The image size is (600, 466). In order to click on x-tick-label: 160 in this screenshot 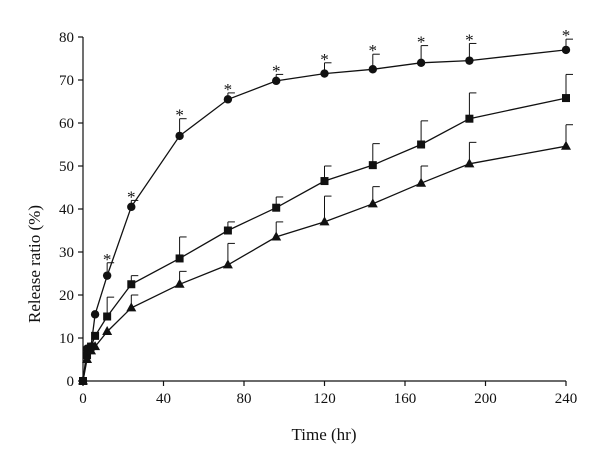, I will do `click(405, 399)`.